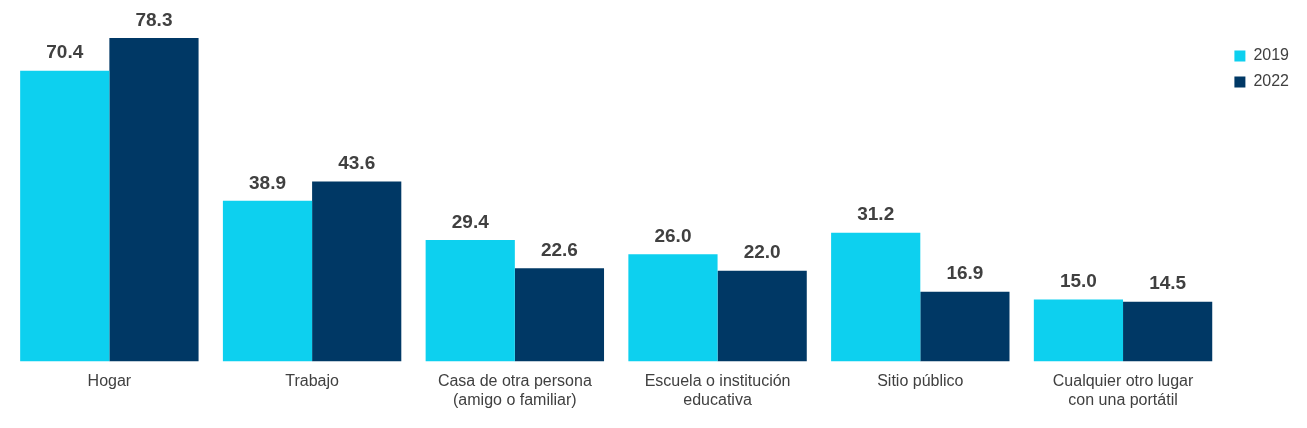 The width and height of the screenshot is (1307, 428). Describe the element at coordinates (1271, 81) in the screenshot. I see `legend-label: 2022` at that location.